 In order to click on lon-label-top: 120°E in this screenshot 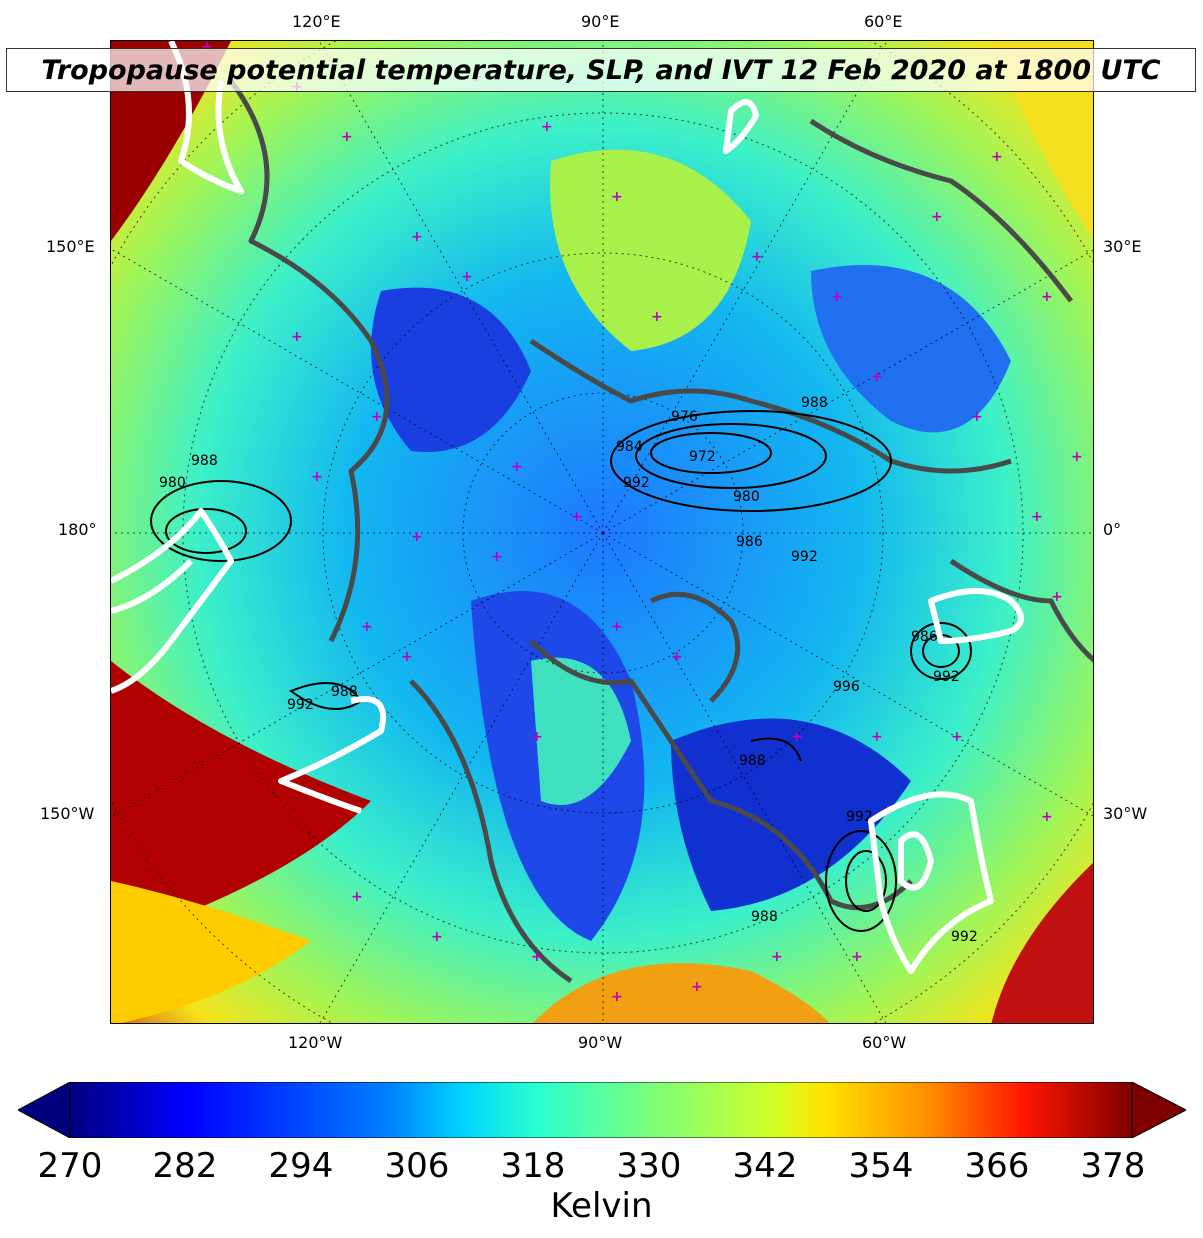, I will do `click(316, 21)`.